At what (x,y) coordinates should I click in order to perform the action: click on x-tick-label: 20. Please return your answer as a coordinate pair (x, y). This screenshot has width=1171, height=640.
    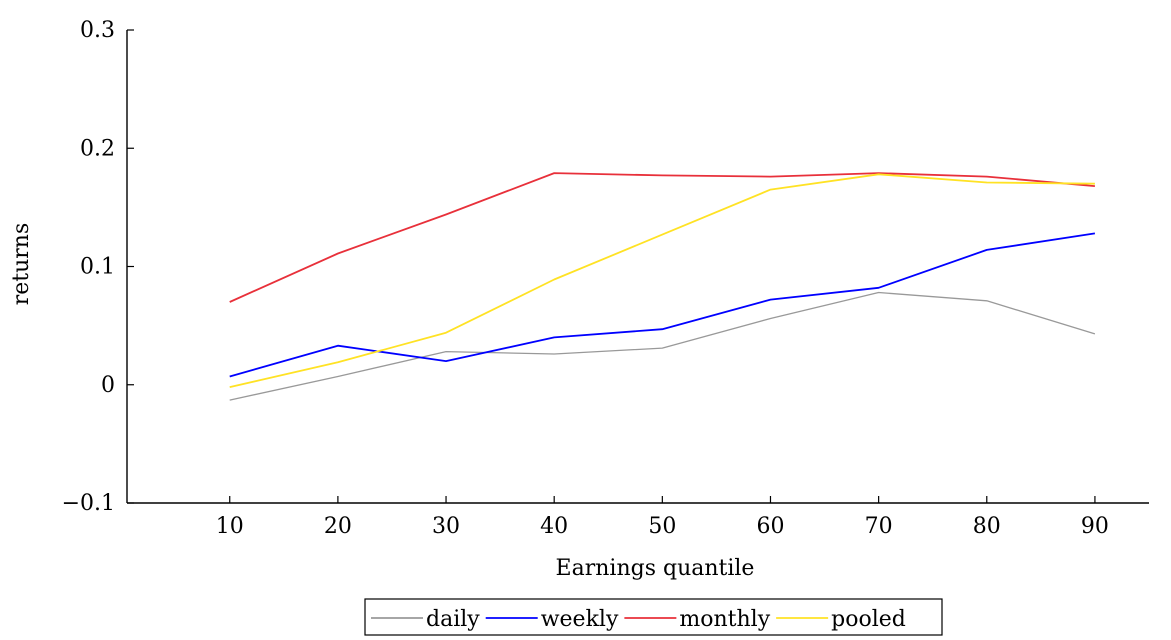
    Looking at the image, I should click on (338, 526).